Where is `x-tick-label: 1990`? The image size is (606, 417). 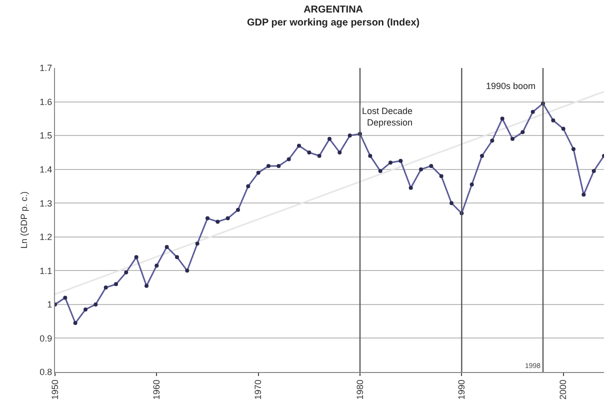 x-tick-label: 1990 is located at coordinates (461, 390).